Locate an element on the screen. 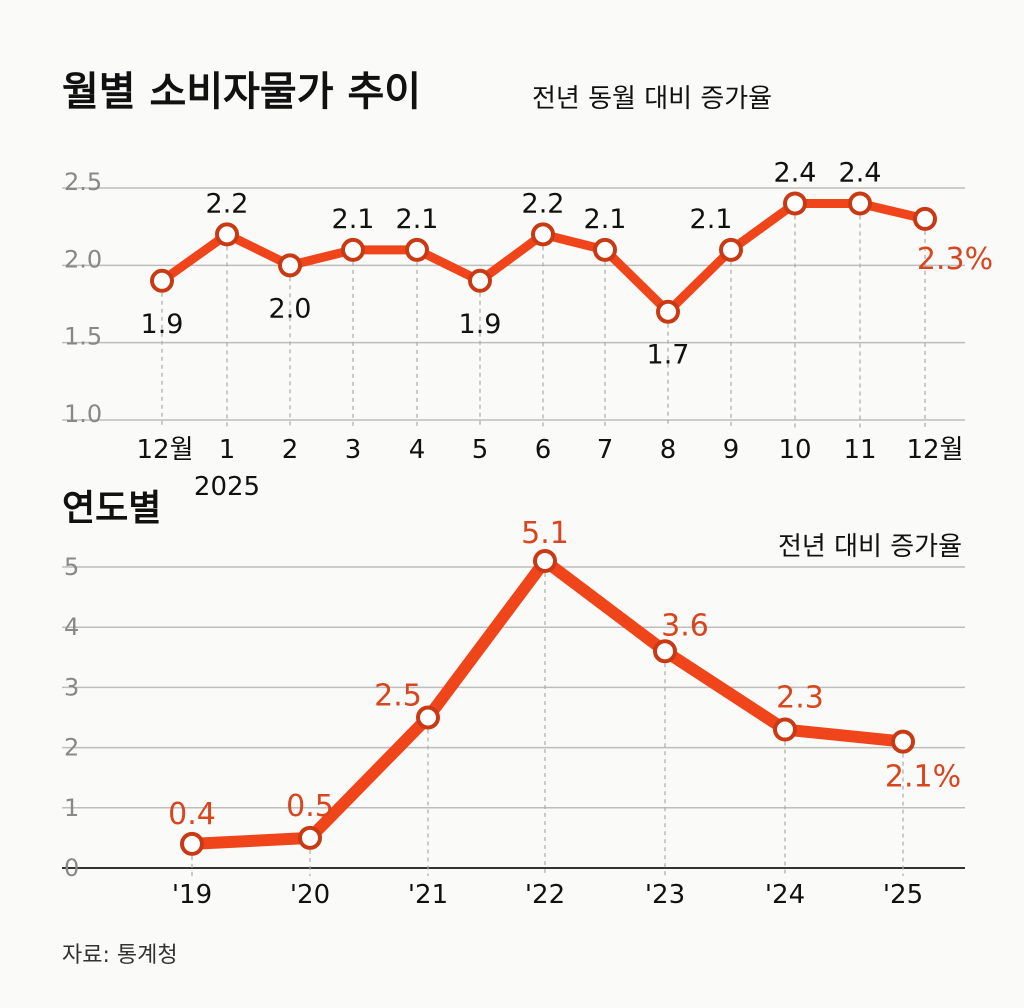 The height and width of the screenshot is (1008, 1024). x-tick-label: 3 is located at coordinates (353, 450).